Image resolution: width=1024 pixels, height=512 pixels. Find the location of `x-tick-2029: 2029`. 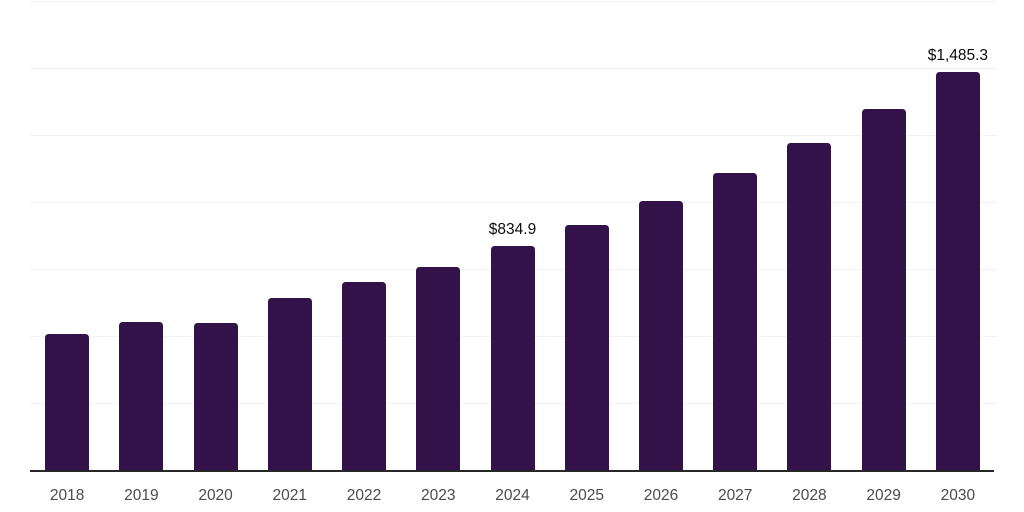

x-tick-2029: 2029 is located at coordinates (883, 495).